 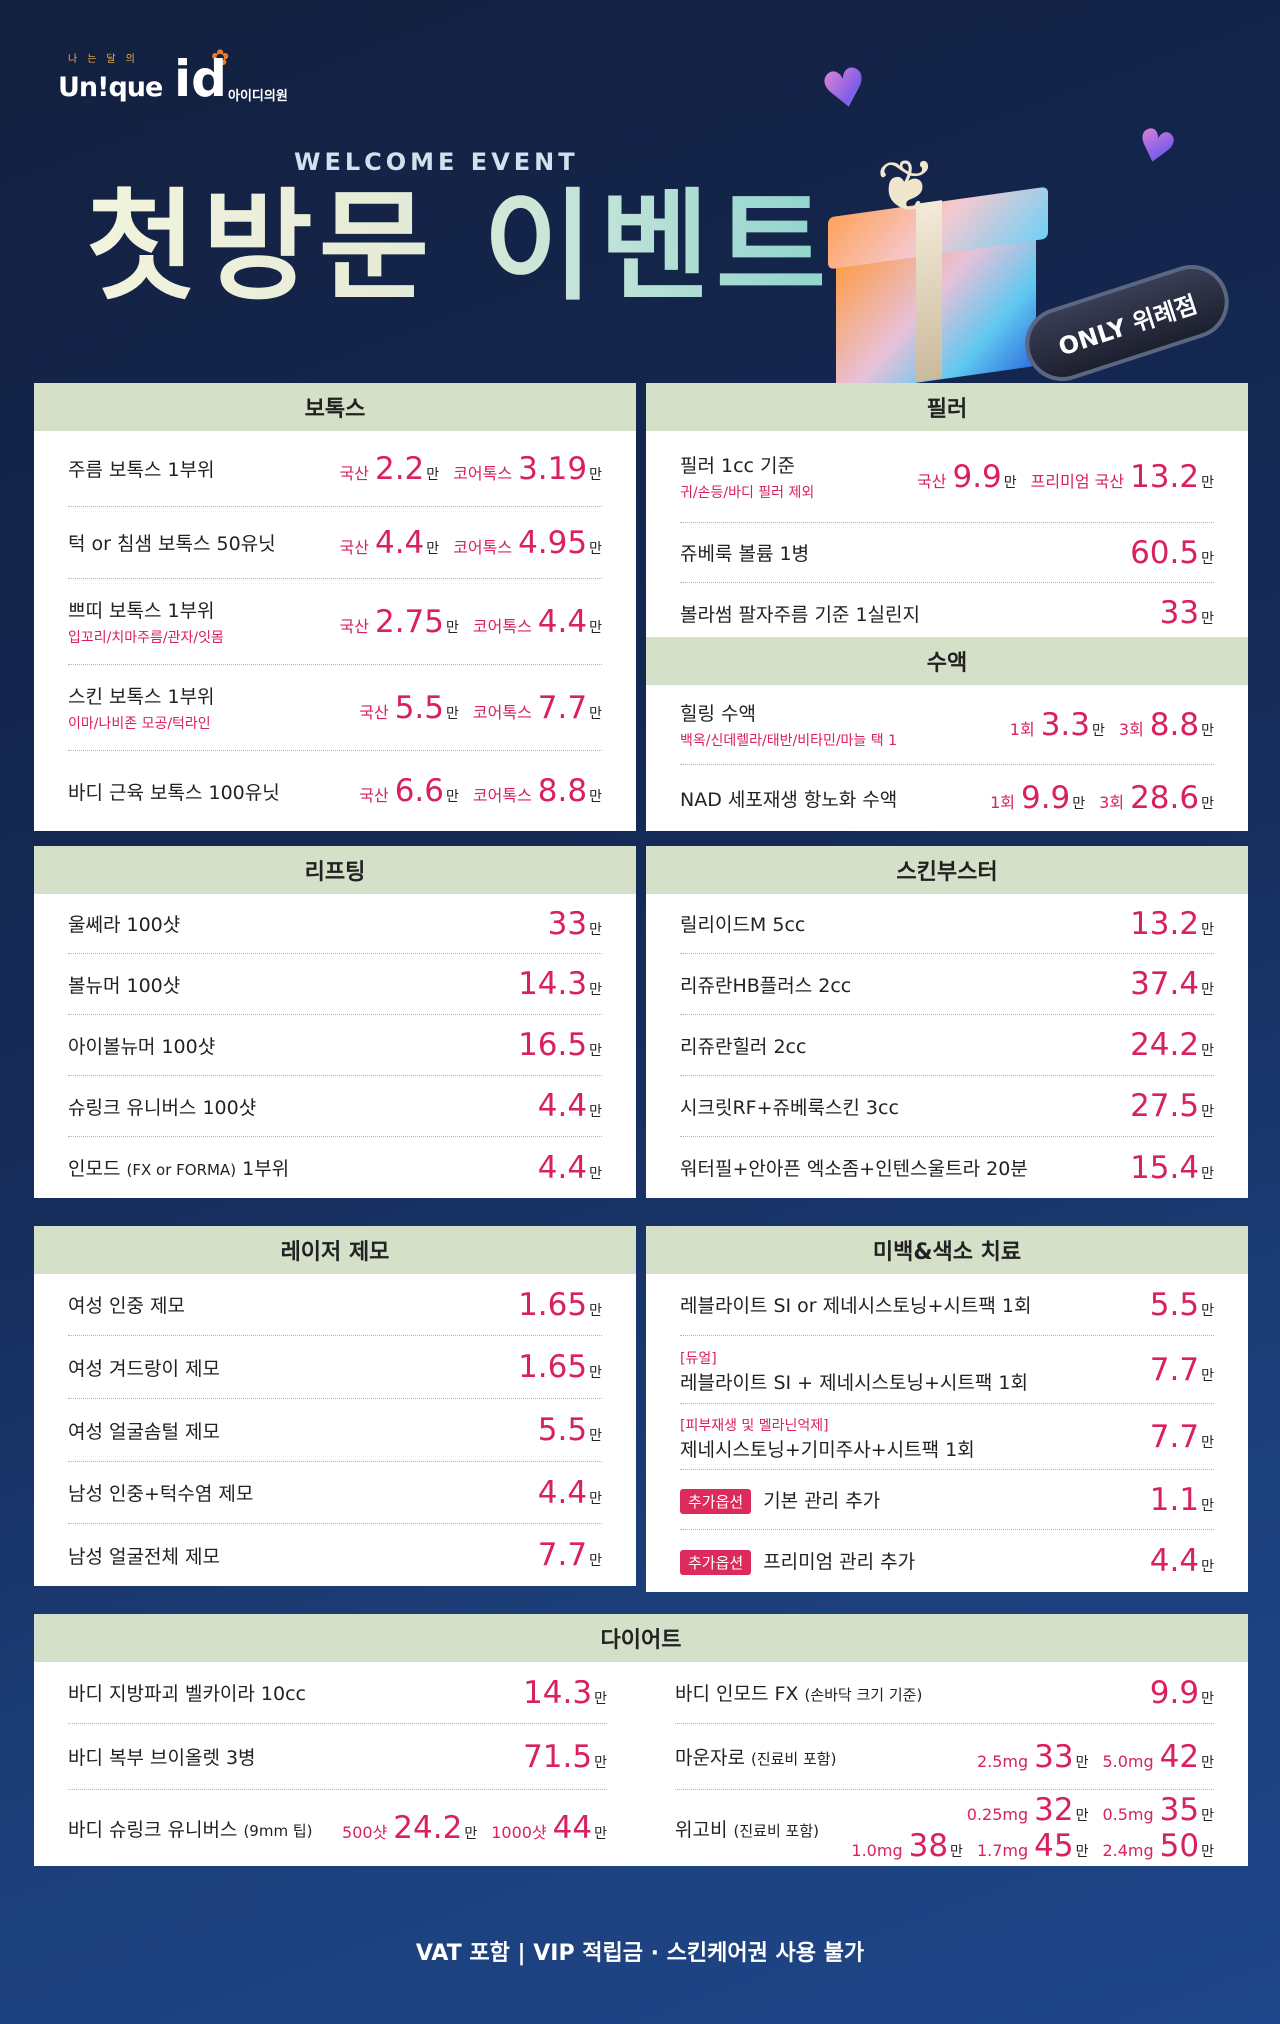 I want to click on price-group: 1회 3.3 만 3회 8.8 만, so click(x=1105, y=725).